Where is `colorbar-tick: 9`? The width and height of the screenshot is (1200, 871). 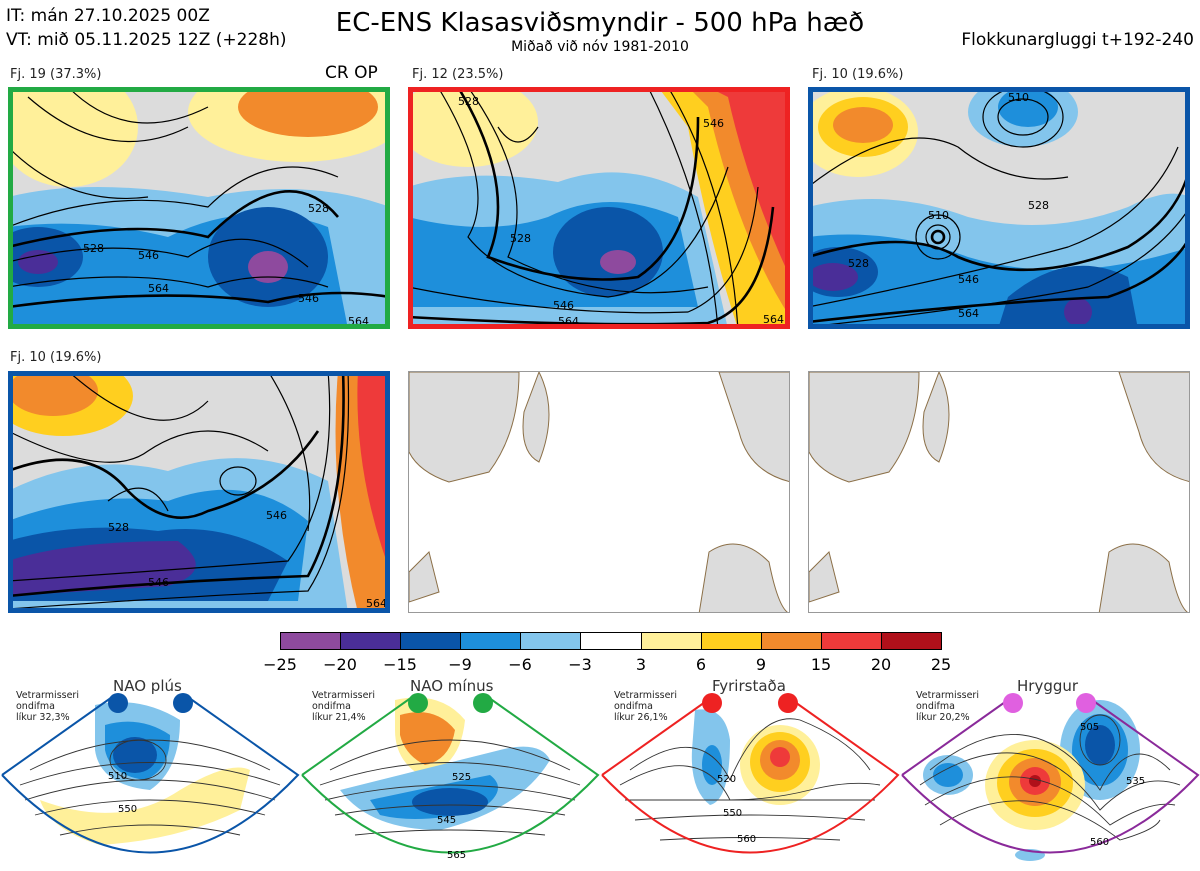
colorbar-tick: 9 is located at coordinates (761, 664).